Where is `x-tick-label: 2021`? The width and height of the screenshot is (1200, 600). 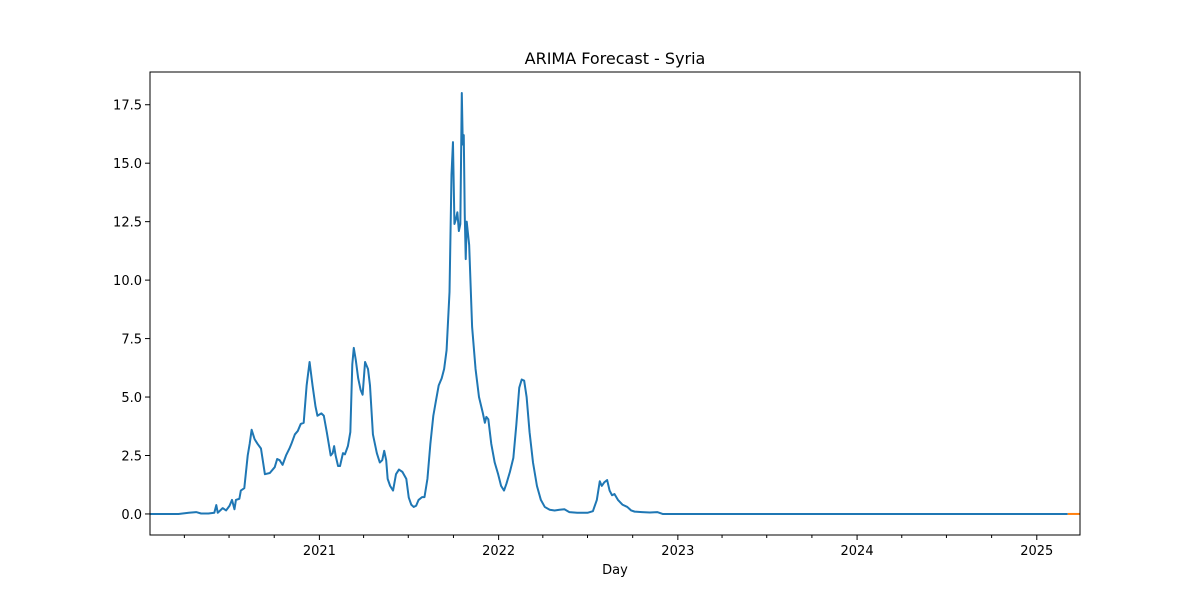 x-tick-label: 2021 is located at coordinates (319, 551).